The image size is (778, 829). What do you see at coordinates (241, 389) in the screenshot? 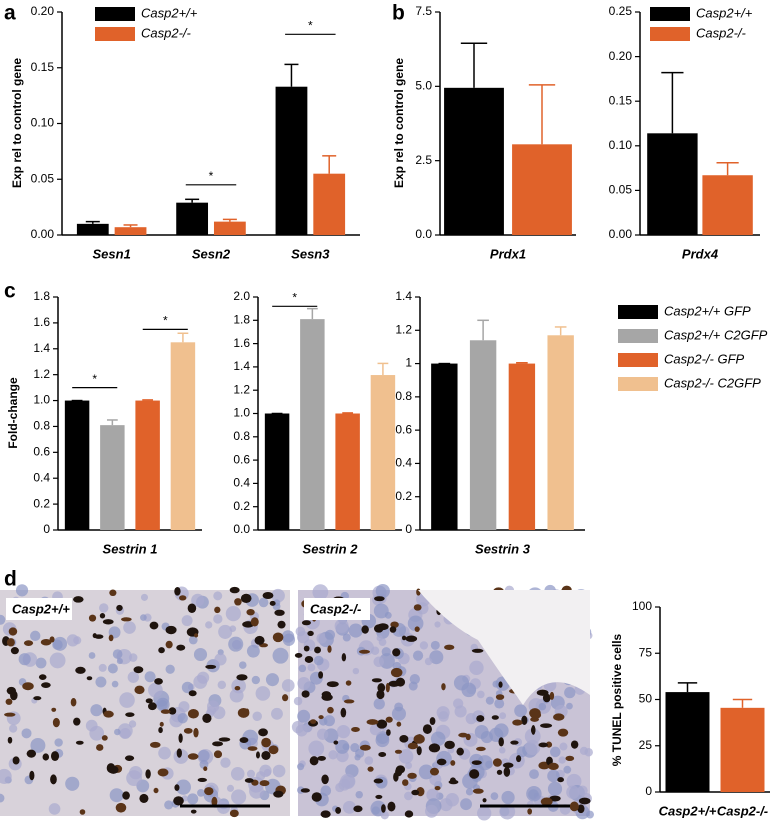
I see `y-tick-label: 1.2` at bounding box center [241, 389].